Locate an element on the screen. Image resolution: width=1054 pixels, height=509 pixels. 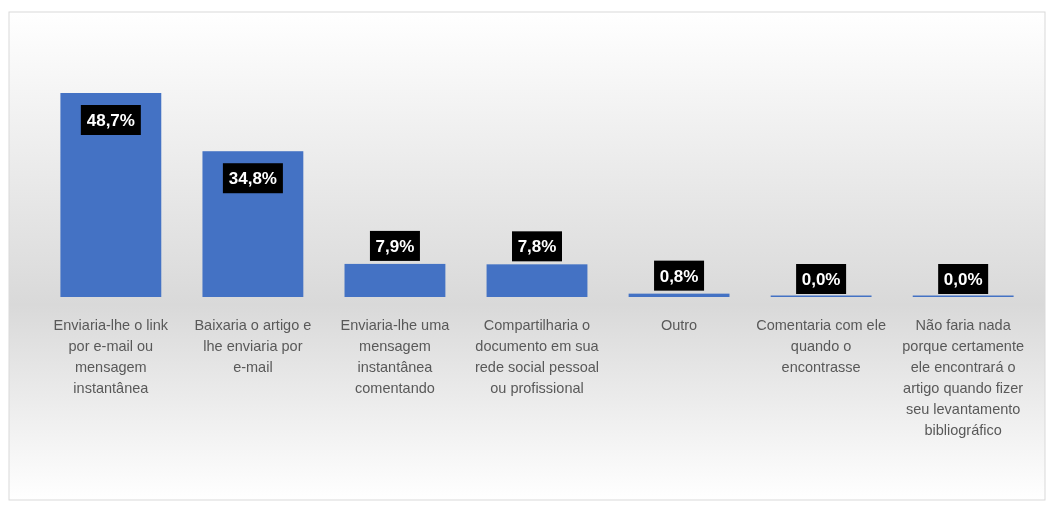
data-label: 7,8% is located at coordinates (537, 247).